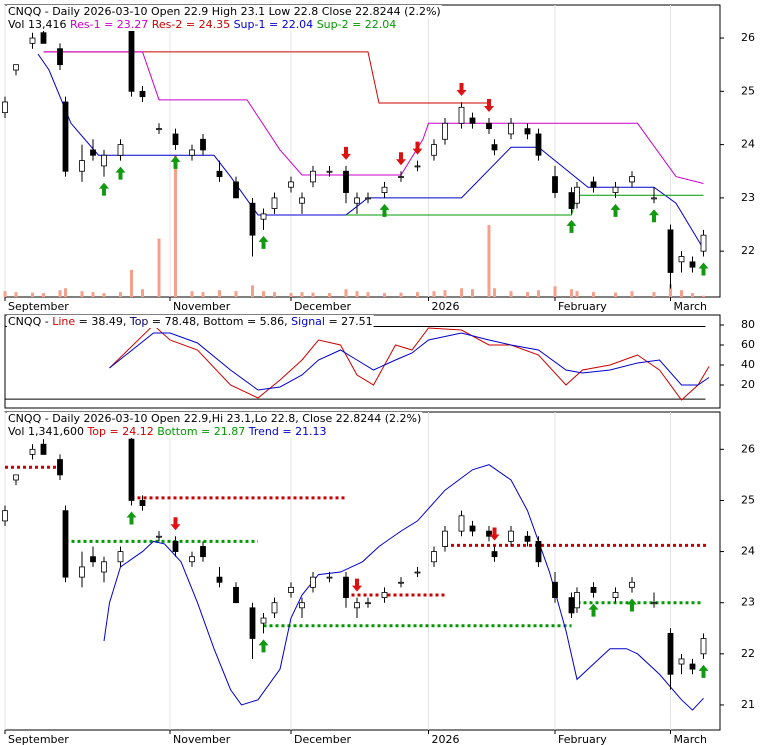  What do you see at coordinates (30, 321) in the screenshot?
I see `legend-text: CNQQ -` at bounding box center [30, 321].